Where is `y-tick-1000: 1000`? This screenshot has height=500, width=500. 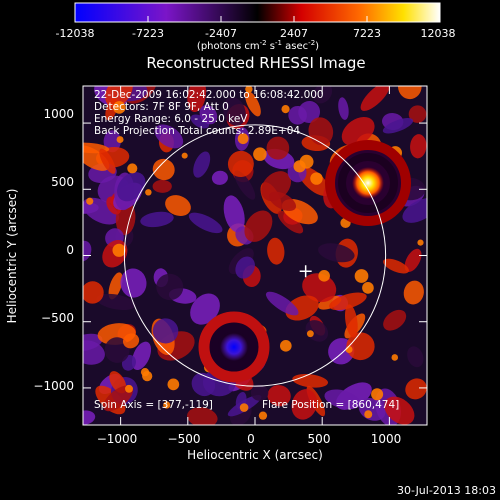 y-tick-1000: 1000 is located at coordinates (58, 114).